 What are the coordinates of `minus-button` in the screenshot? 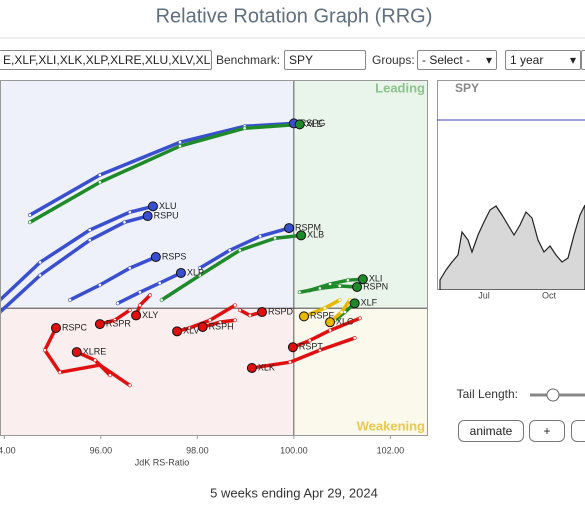 It's located at (578, 431).